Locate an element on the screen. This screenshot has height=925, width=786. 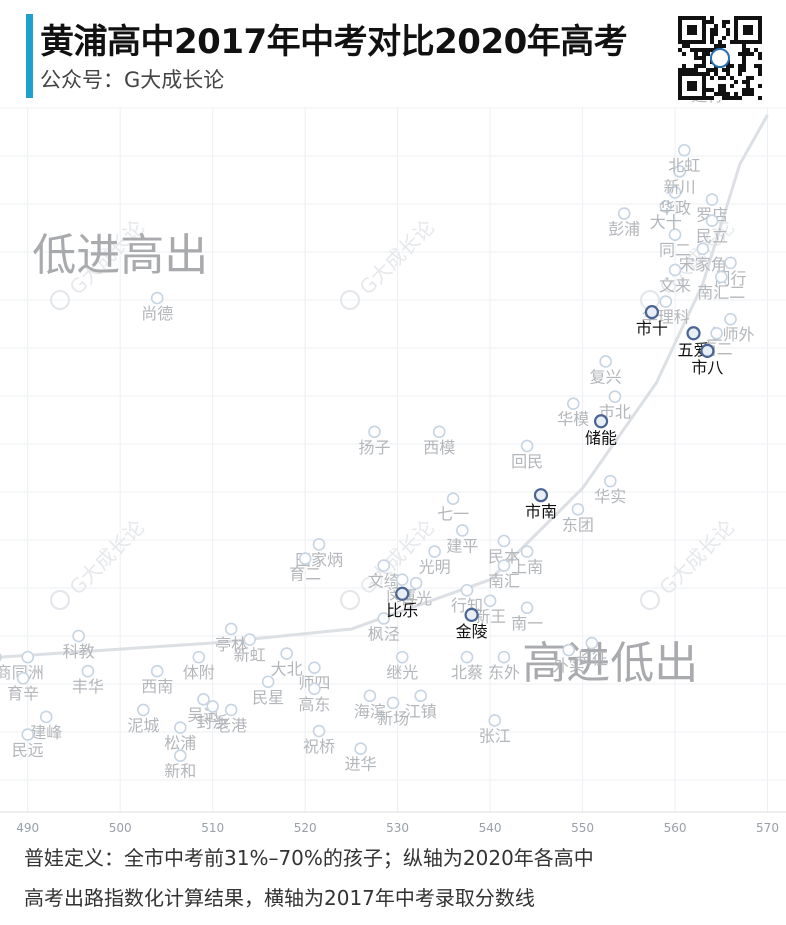
school-label: 北蔡 is located at coordinates (467, 672).